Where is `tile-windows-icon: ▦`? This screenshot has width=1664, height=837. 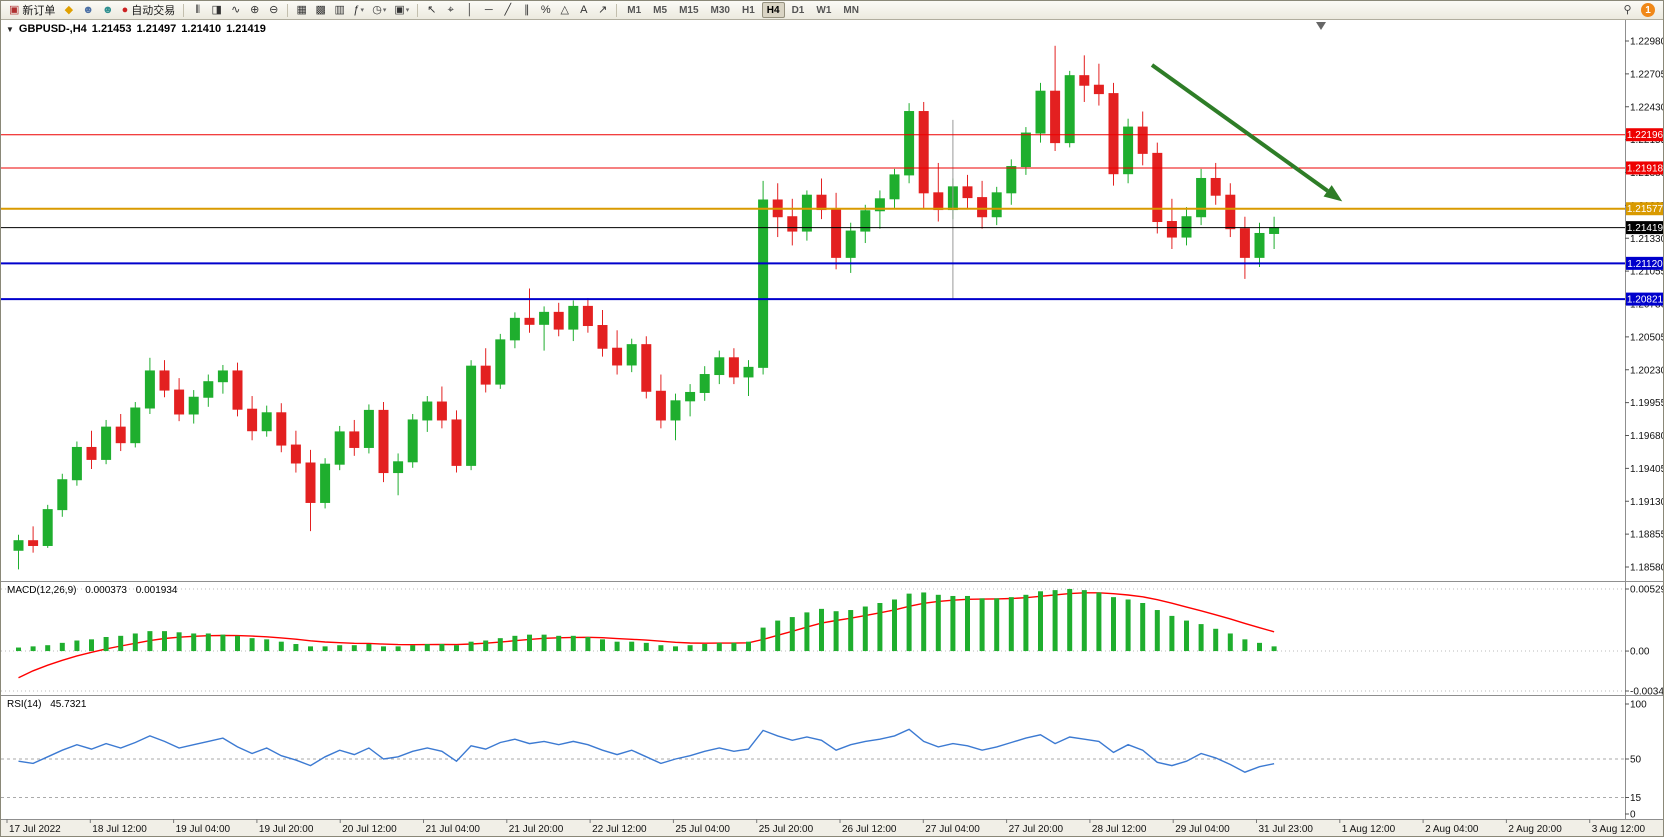
tile-windows-icon: ▦ is located at coordinates (301, 10).